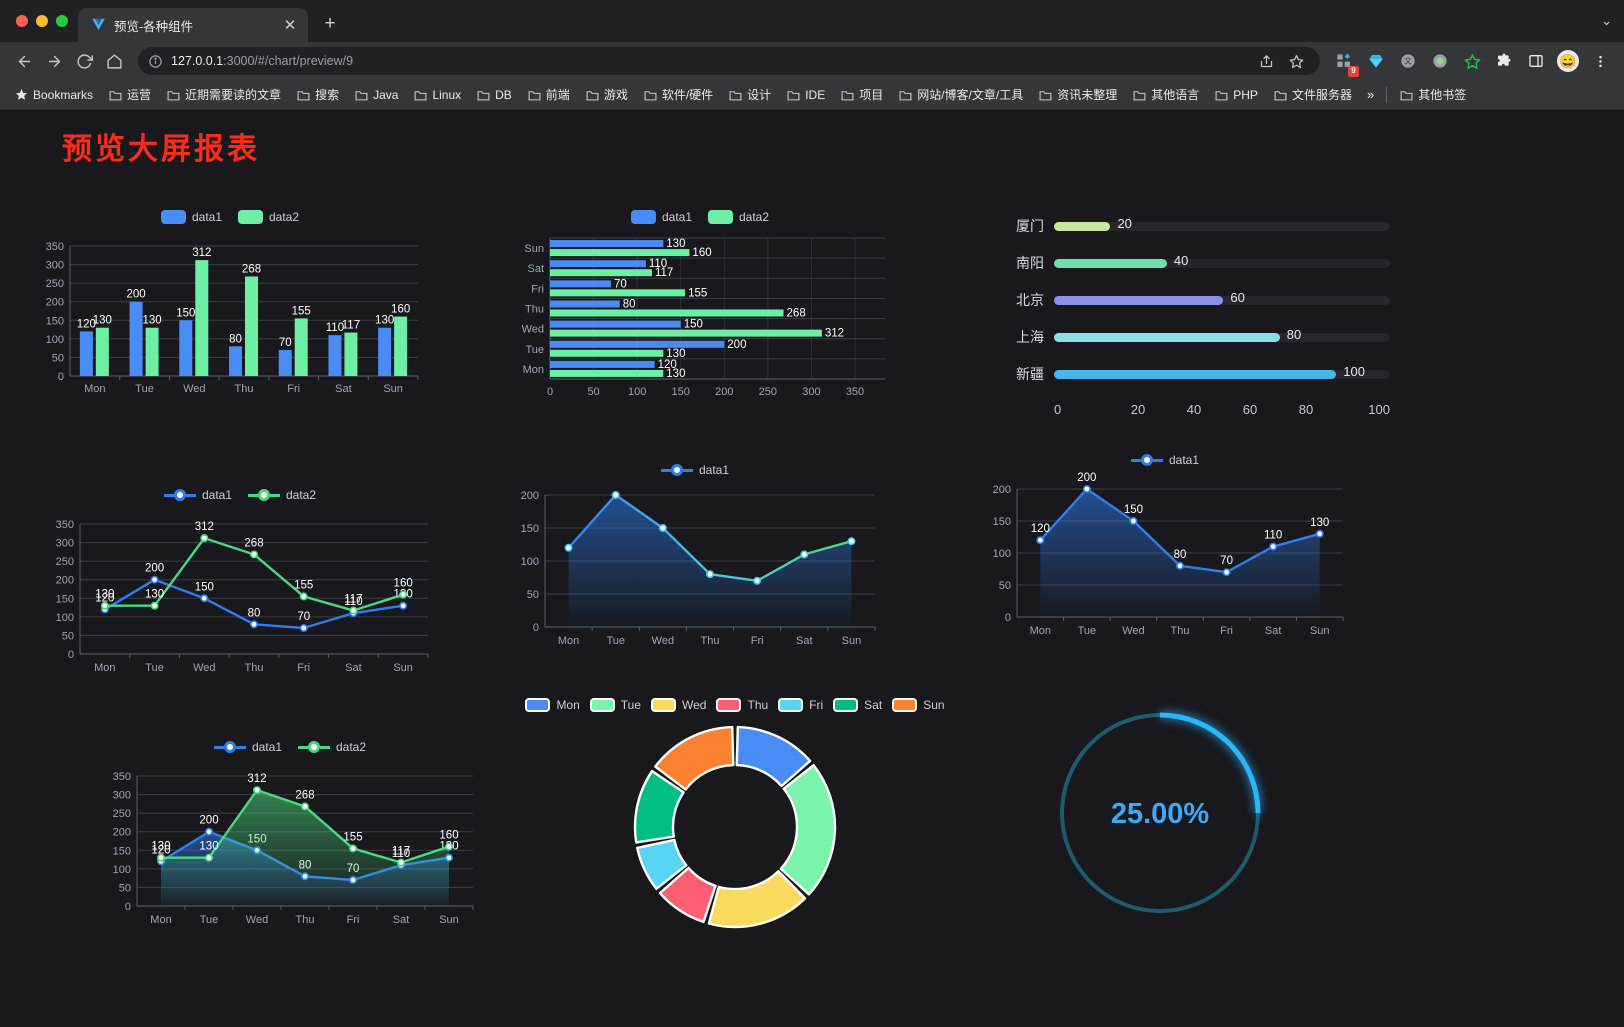 This screenshot has height=1027, width=1624. Describe the element at coordinates (750, 94) in the screenshot. I see `bookmark-item: 设计` at that location.